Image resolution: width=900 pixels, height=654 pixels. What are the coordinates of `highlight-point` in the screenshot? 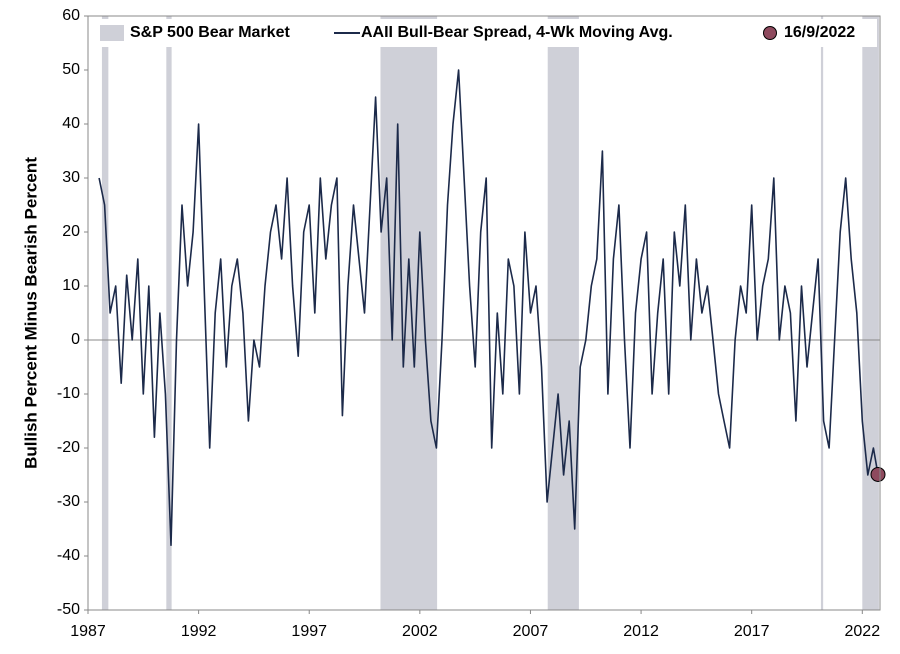 It's located at (878, 474).